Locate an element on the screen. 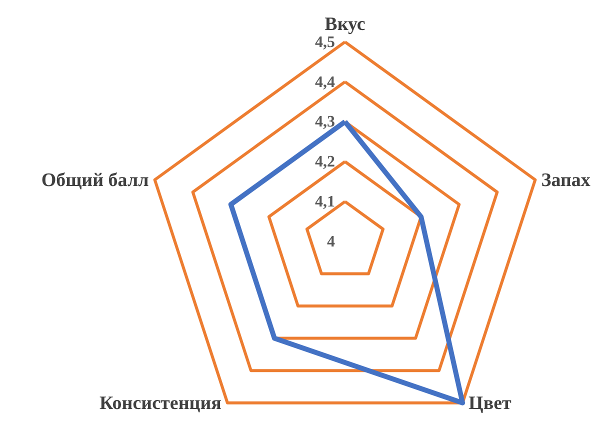  spoke-label: Консистенция is located at coordinates (160, 403).